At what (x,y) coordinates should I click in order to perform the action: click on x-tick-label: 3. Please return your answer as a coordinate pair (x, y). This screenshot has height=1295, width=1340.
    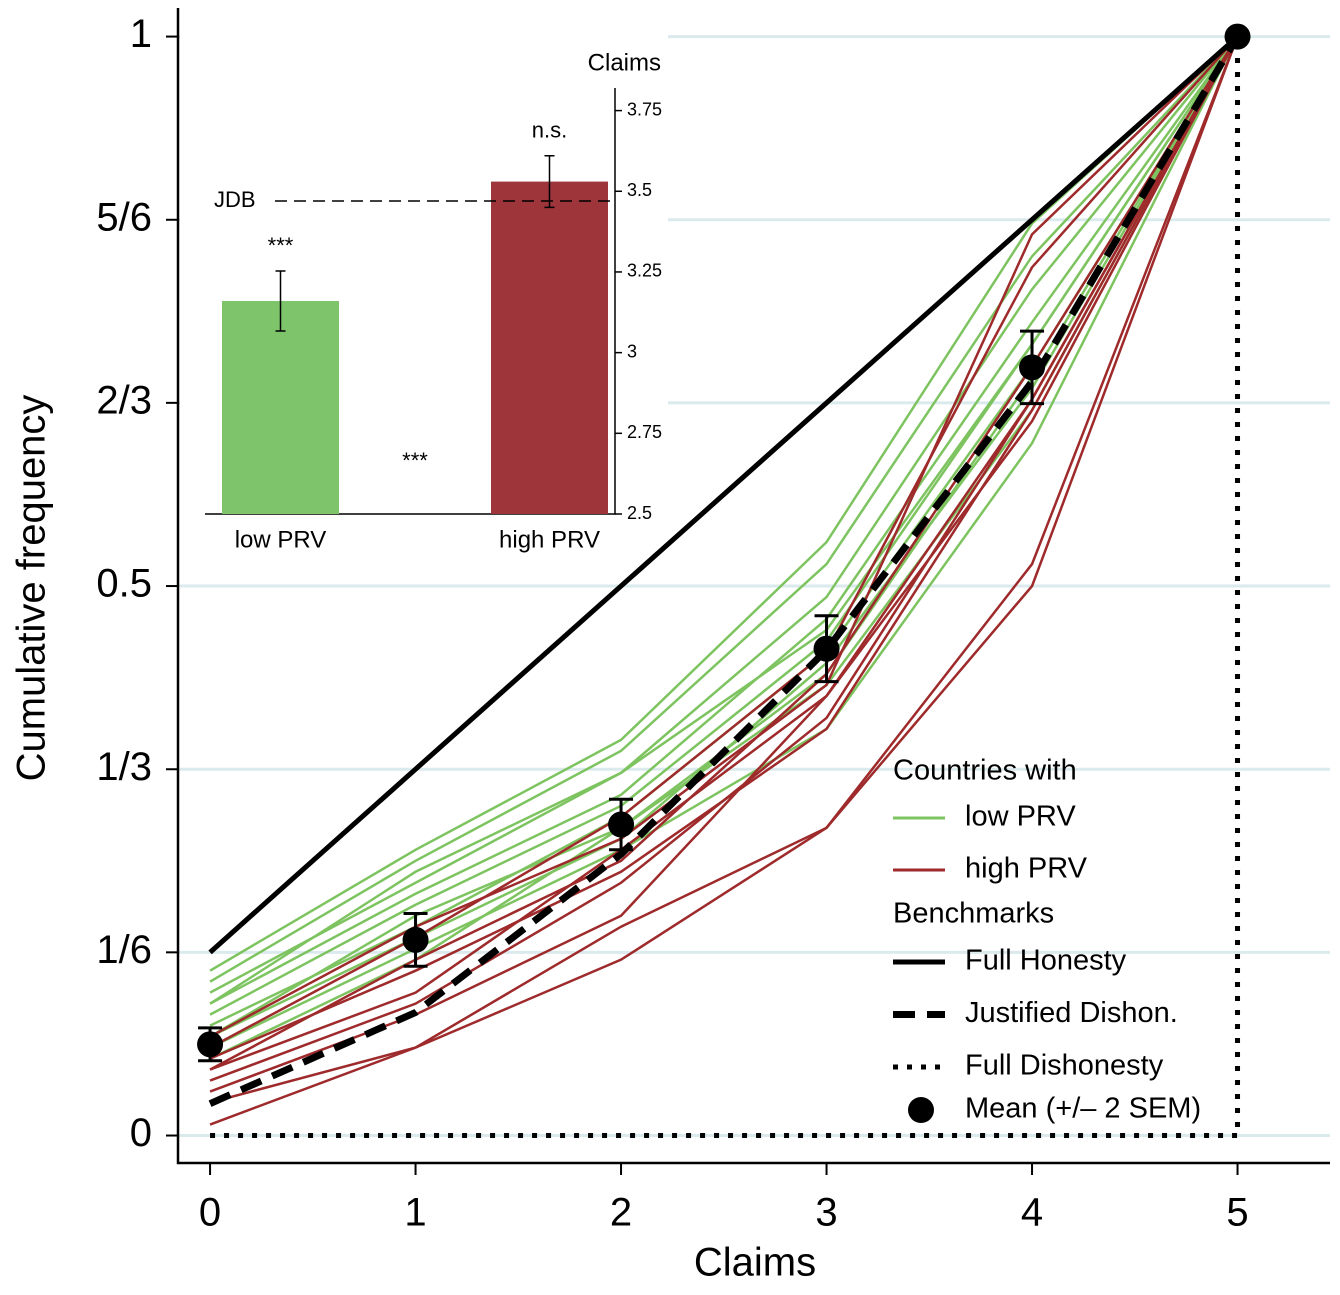
    Looking at the image, I should click on (826, 1213).